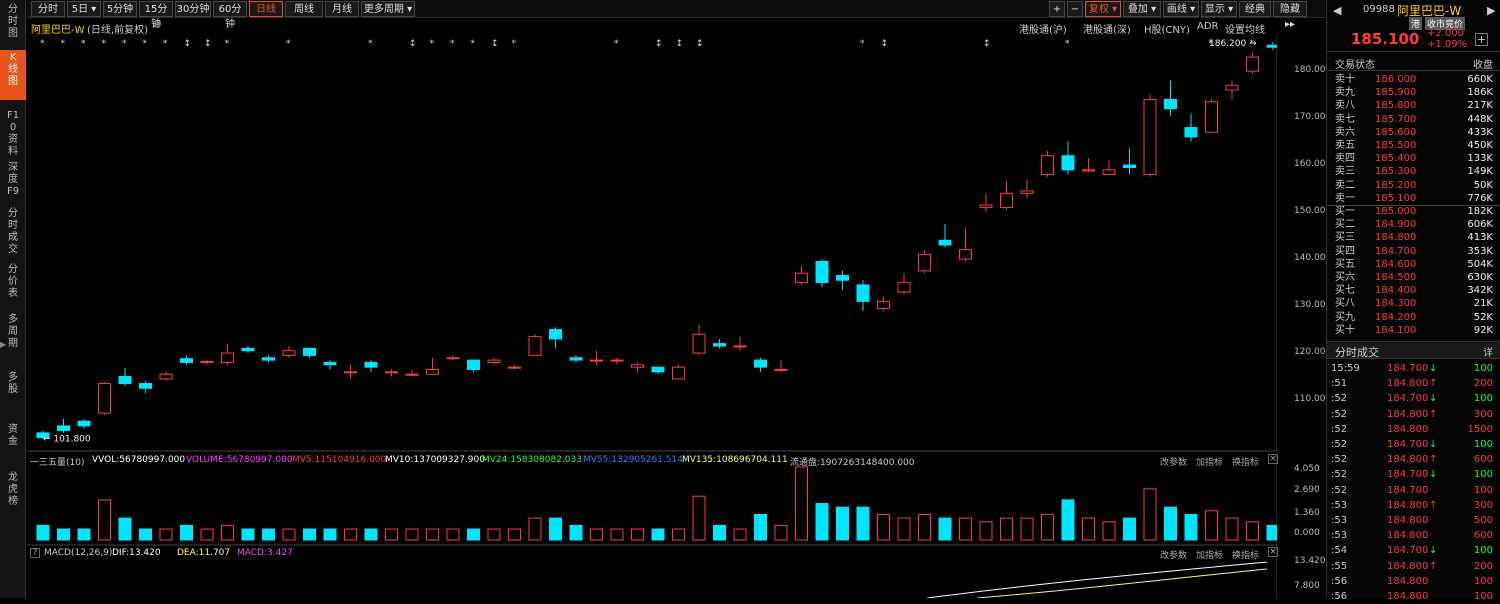  Describe the element at coordinates (1481, 39) in the screenshot. I see `add-watch-icon: +` at that location.